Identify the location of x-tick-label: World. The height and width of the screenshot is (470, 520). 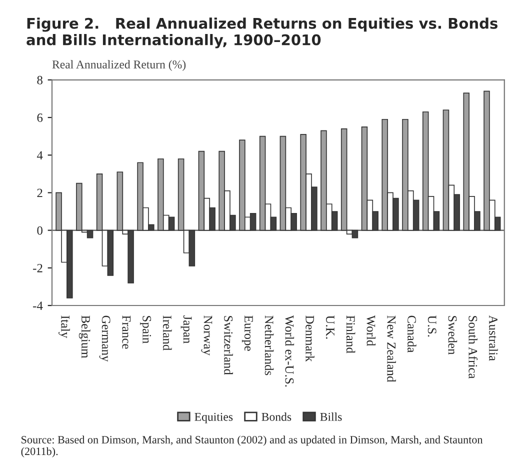
(371, 330).